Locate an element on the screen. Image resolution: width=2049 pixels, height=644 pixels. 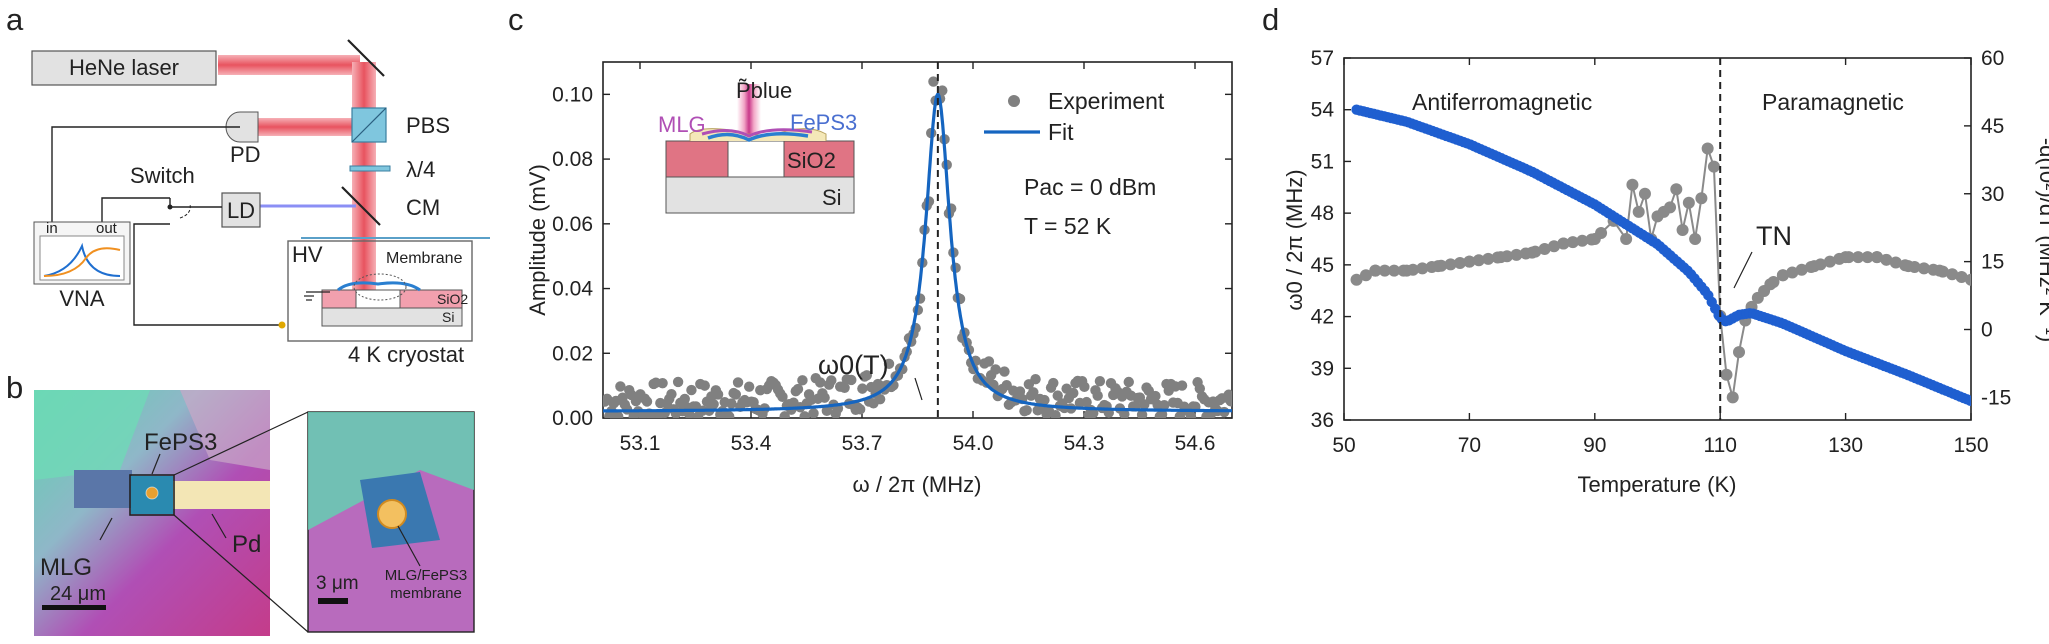
plot-d-ylabel-left: ω0 / 2π (MHz) is located at coordinates (1294, 239).